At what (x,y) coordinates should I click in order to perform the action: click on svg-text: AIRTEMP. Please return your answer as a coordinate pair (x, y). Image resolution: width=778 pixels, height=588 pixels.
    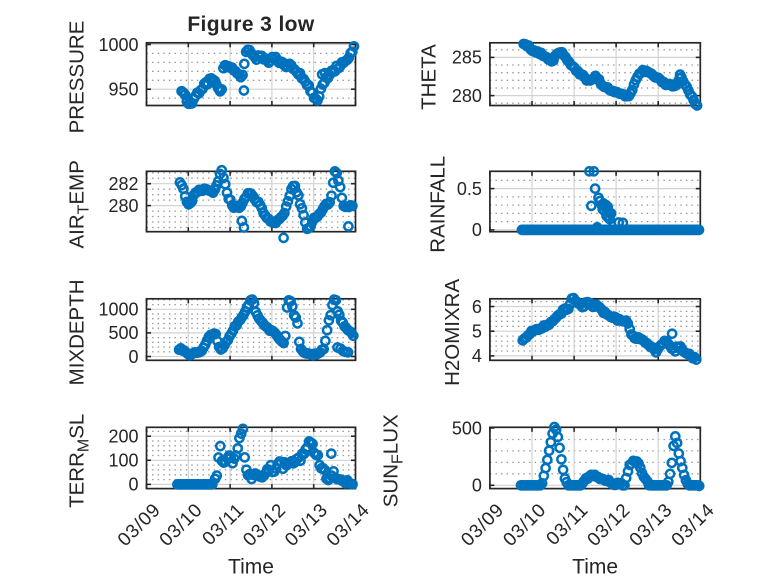
    Looking at the image, I should click on (79, 204).